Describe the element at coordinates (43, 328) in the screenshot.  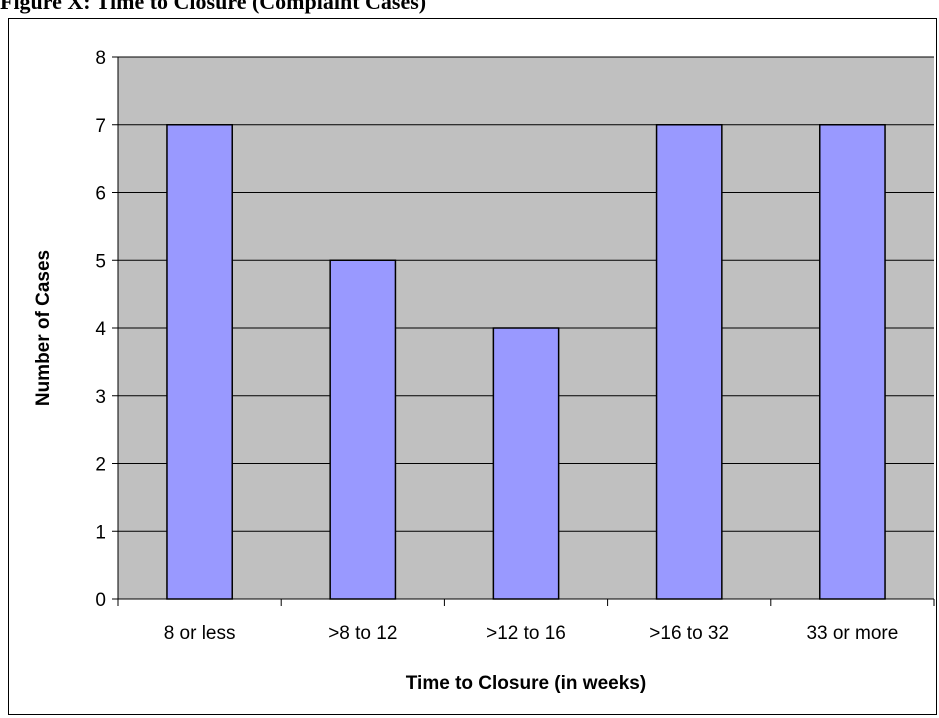
I see `y-axis-title: Number of Cases` at that location.